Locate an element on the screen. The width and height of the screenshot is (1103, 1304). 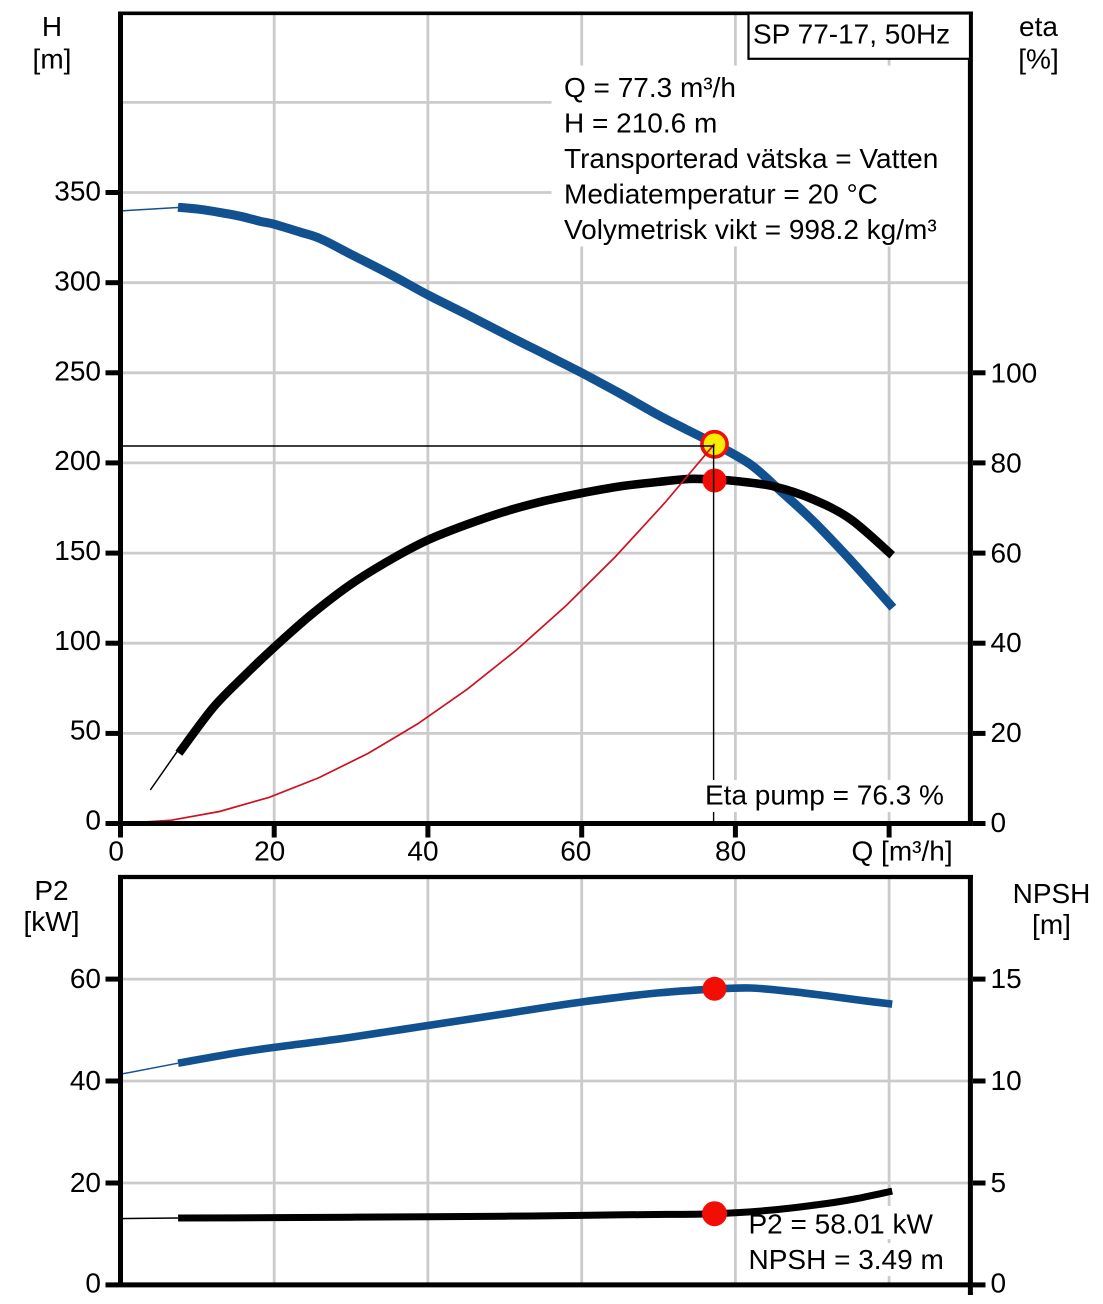
svg-text: Mediatemperatur = 20 °C is located at coordinates (721, 193).